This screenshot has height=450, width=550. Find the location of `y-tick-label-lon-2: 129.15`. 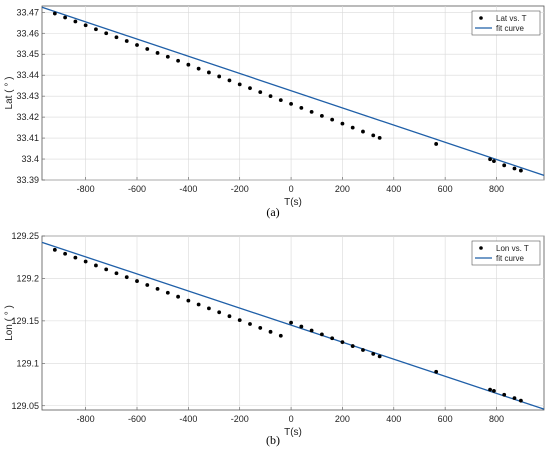

y-tick-label-lon-2: 129.15 is located at coordinates (25, 321).